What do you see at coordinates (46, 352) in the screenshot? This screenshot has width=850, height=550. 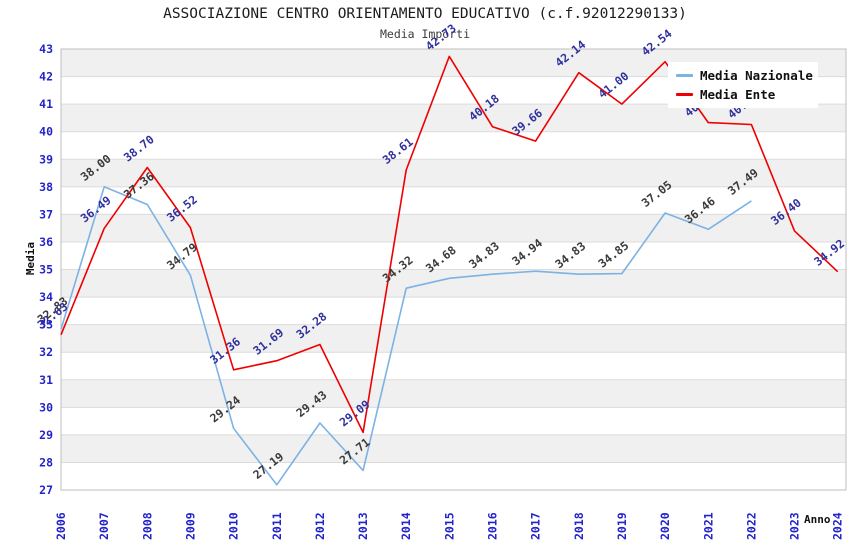 I see `y-tick-label: 32` at bounding box center [46, 352].